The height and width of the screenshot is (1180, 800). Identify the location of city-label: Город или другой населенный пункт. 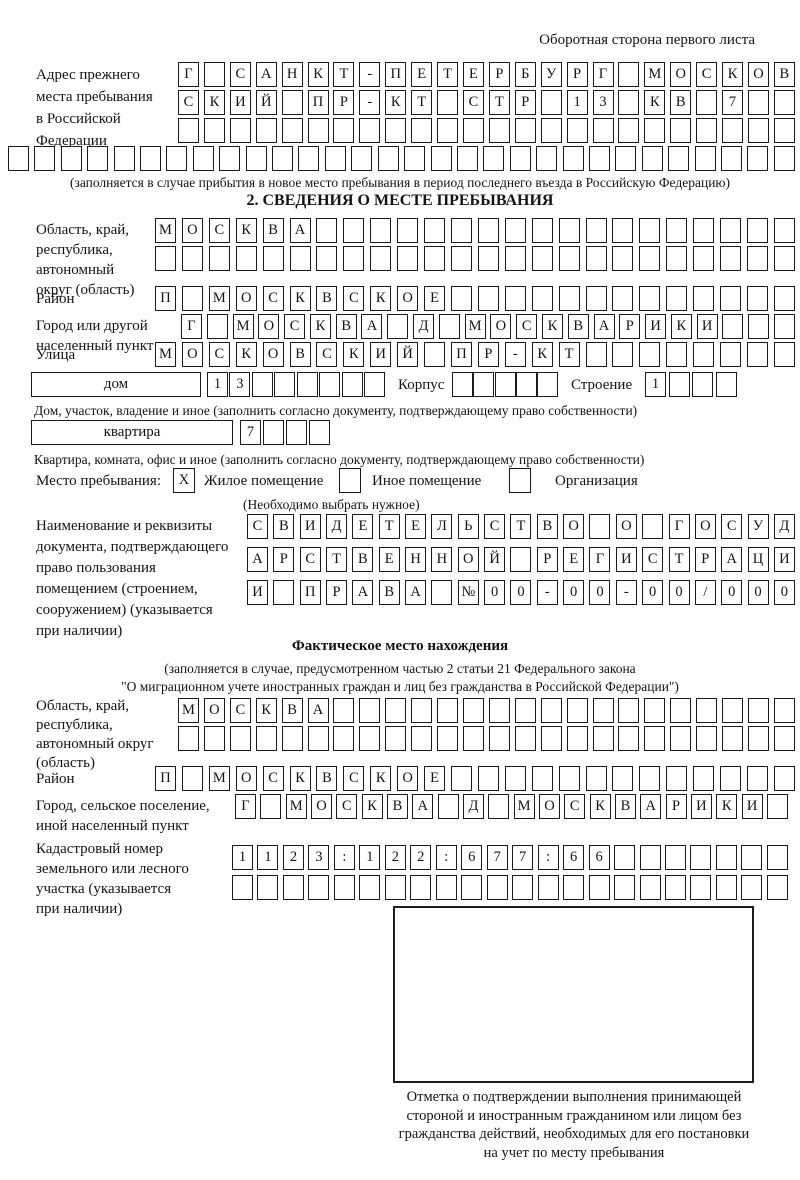
(94, 336).